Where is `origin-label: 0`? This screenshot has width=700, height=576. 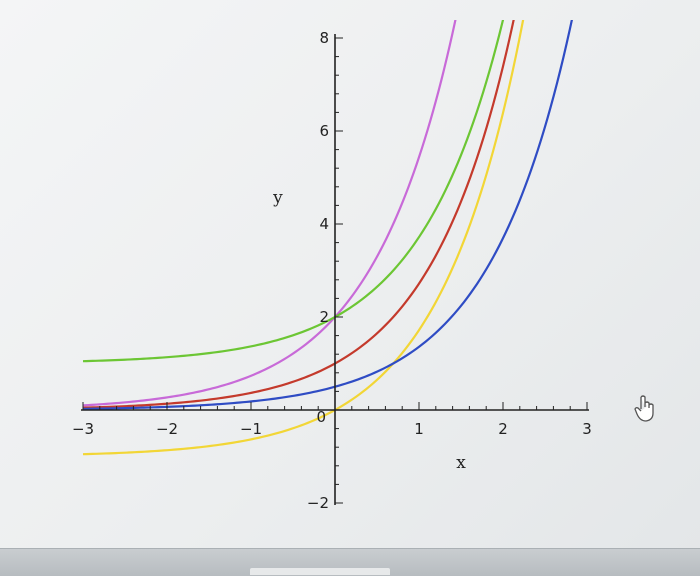 origin-label: 0 is located at coordinates (321, 417).